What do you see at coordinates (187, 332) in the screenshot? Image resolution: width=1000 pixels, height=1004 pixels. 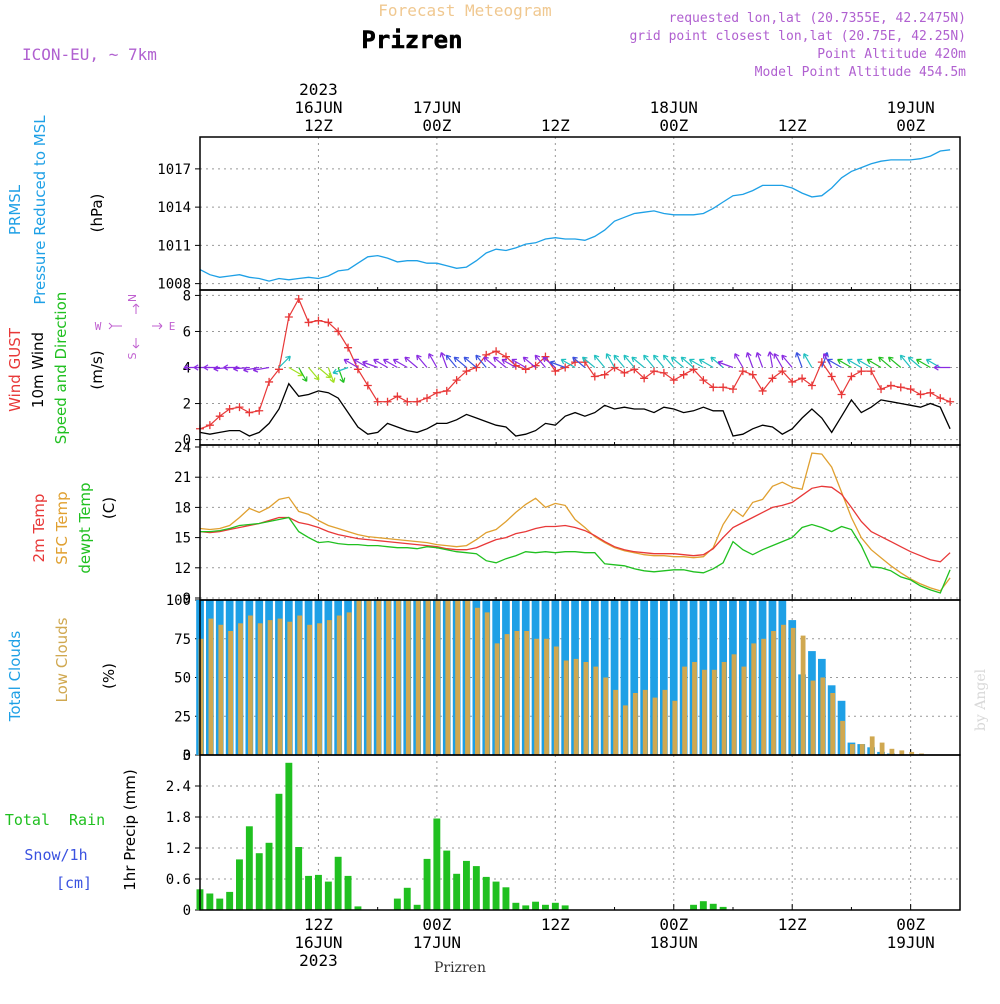 I see `ytick-label: 6` at bounding box center [187, 332].